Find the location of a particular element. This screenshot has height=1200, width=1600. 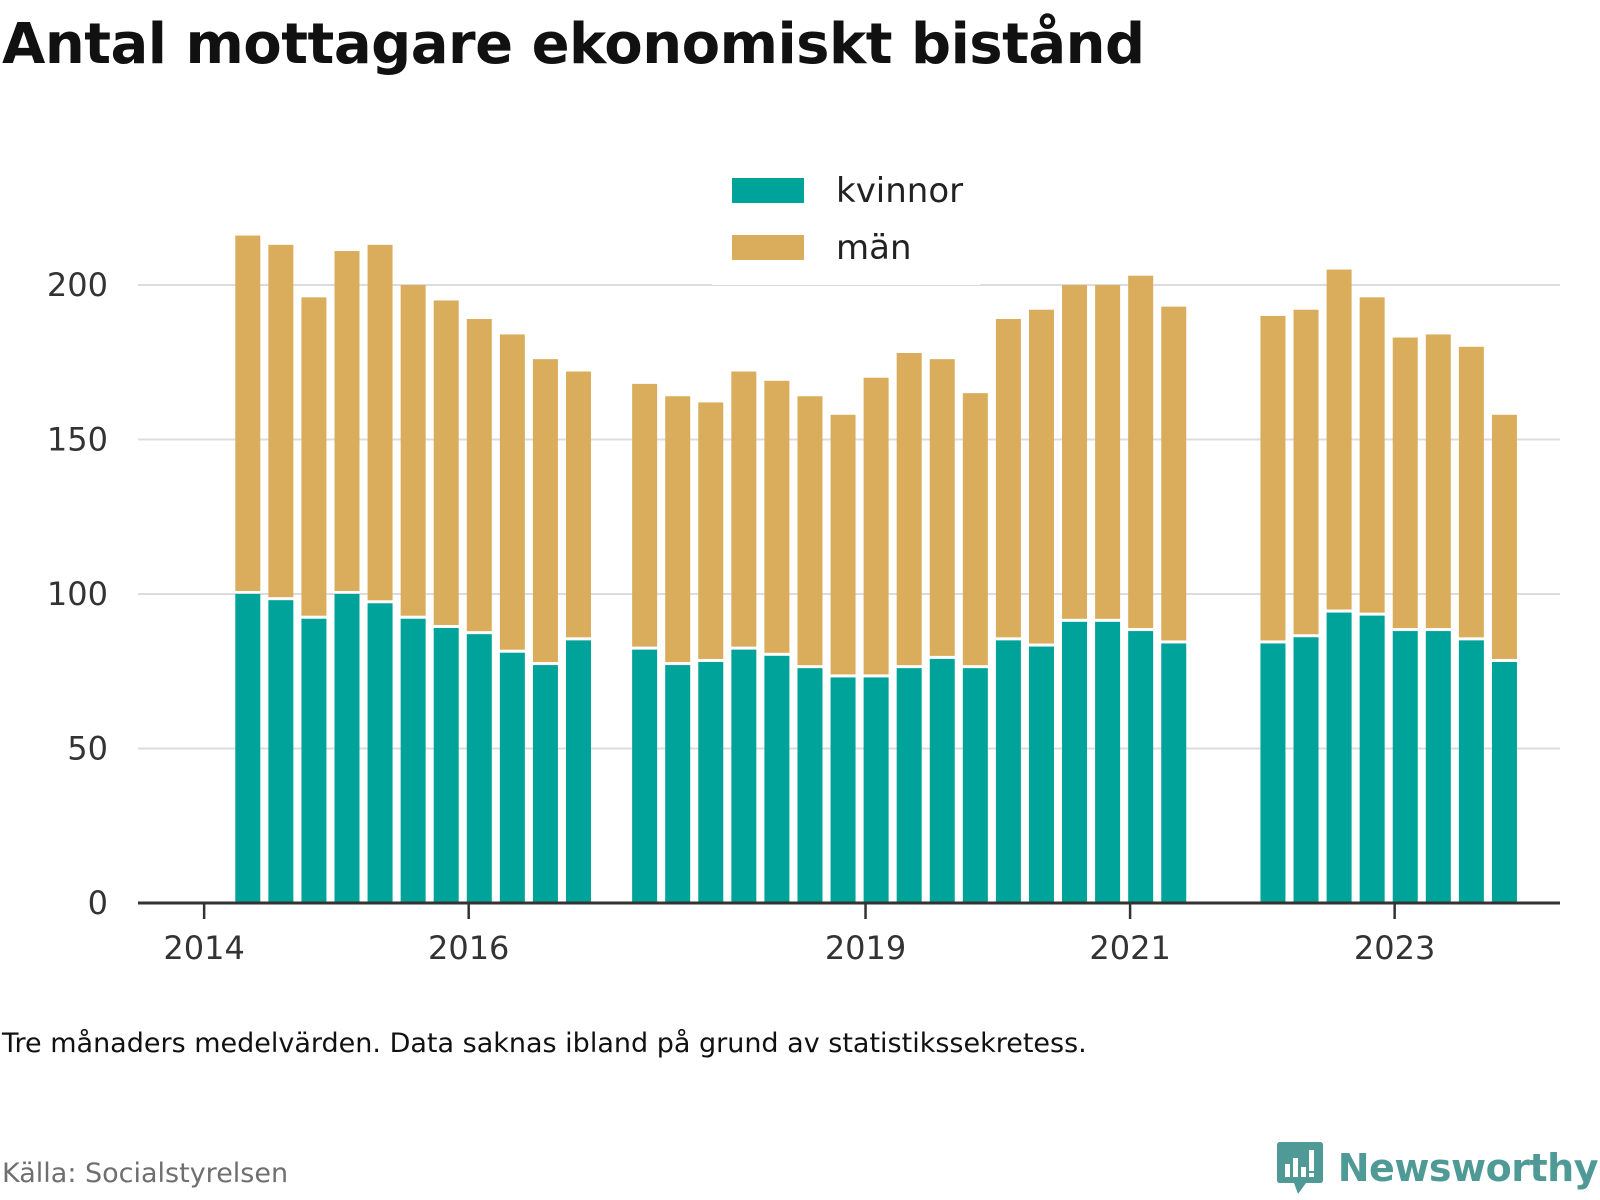

x-tick-label: 2023 is located at coordinates (1394, 948).